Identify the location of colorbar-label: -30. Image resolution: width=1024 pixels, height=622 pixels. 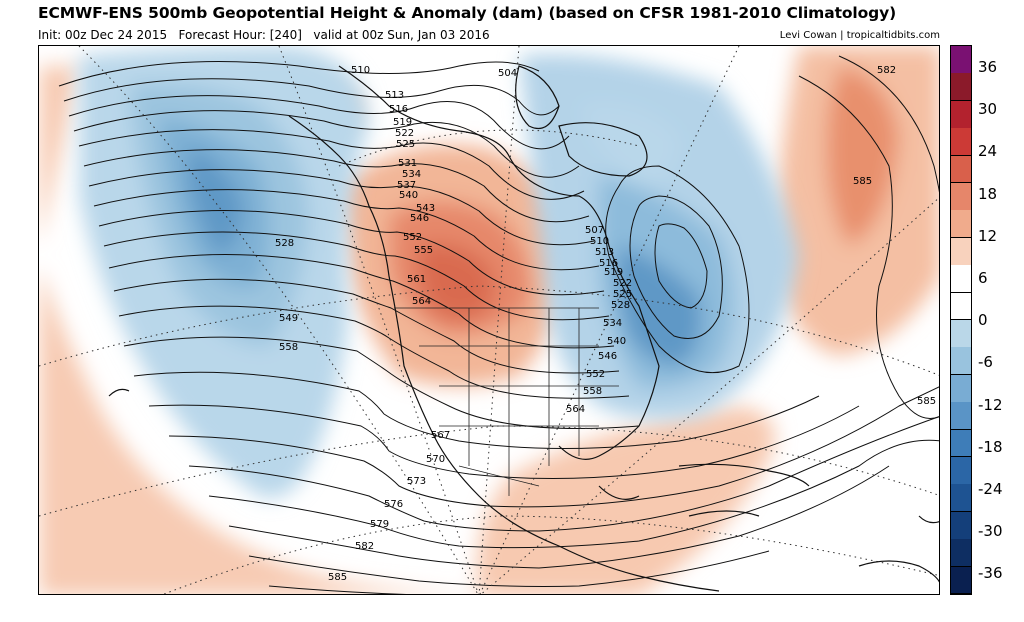
(990, 531).